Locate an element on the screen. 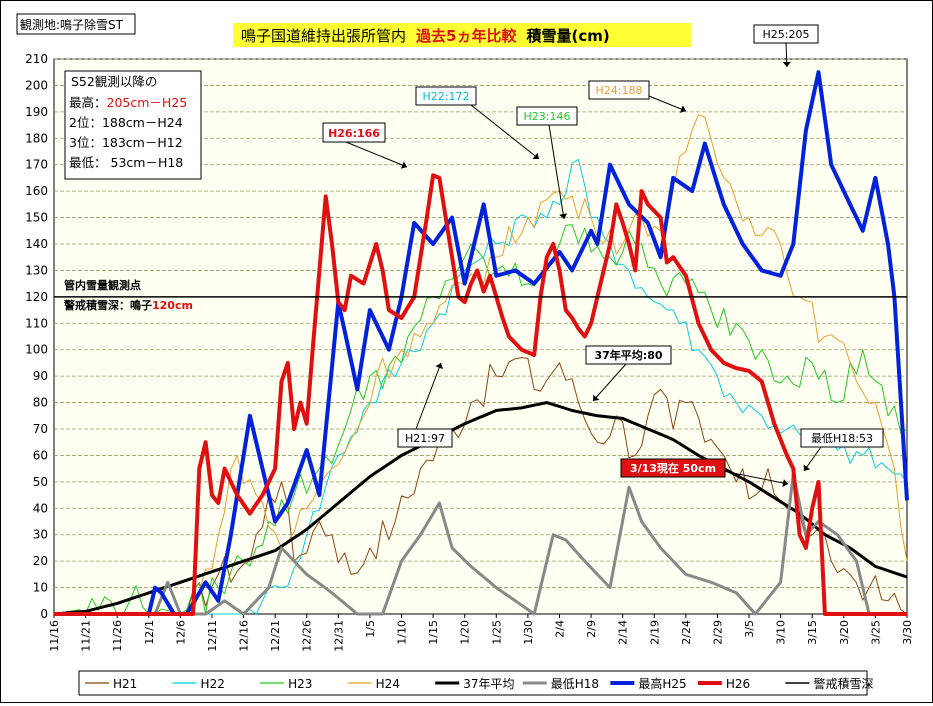  y-tick-label: 110 is located at coordinates (36, 323).